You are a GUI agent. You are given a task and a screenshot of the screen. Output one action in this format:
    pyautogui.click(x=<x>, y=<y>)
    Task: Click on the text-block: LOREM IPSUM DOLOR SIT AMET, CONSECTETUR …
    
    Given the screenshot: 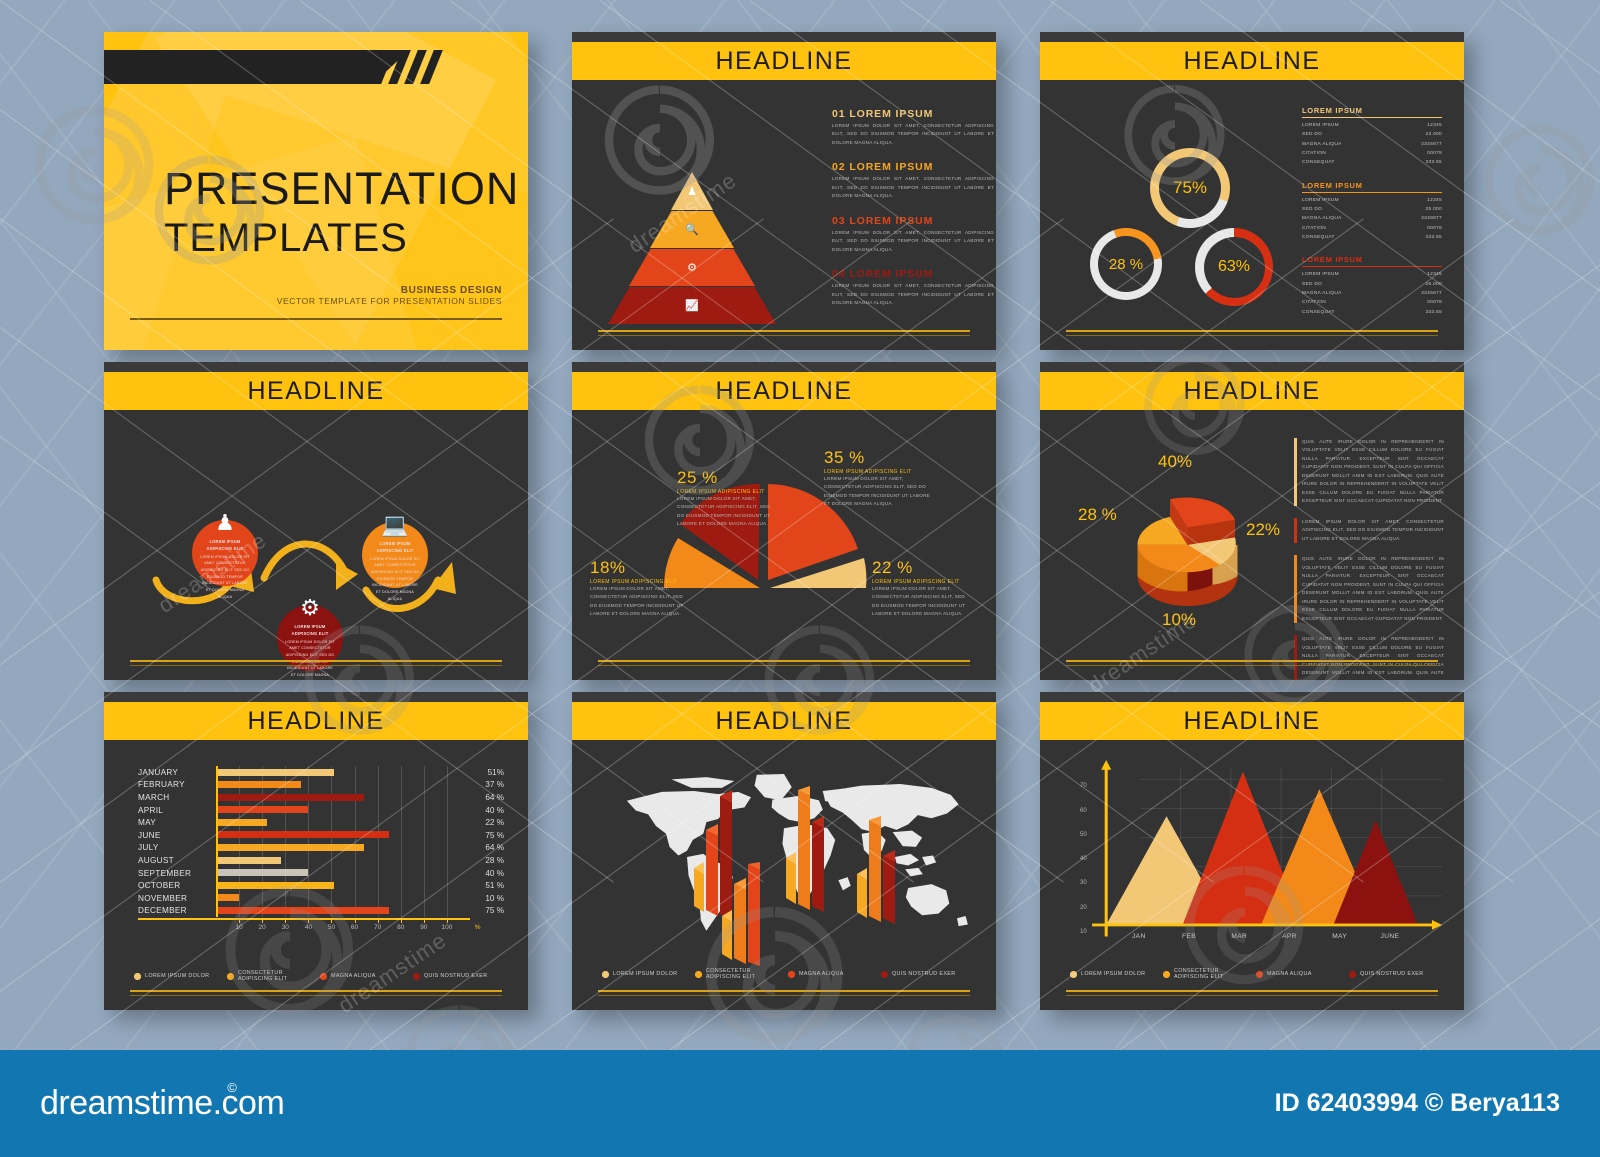 What is the action you would take?
    pyautogui.click(x=1369, y=530)
    